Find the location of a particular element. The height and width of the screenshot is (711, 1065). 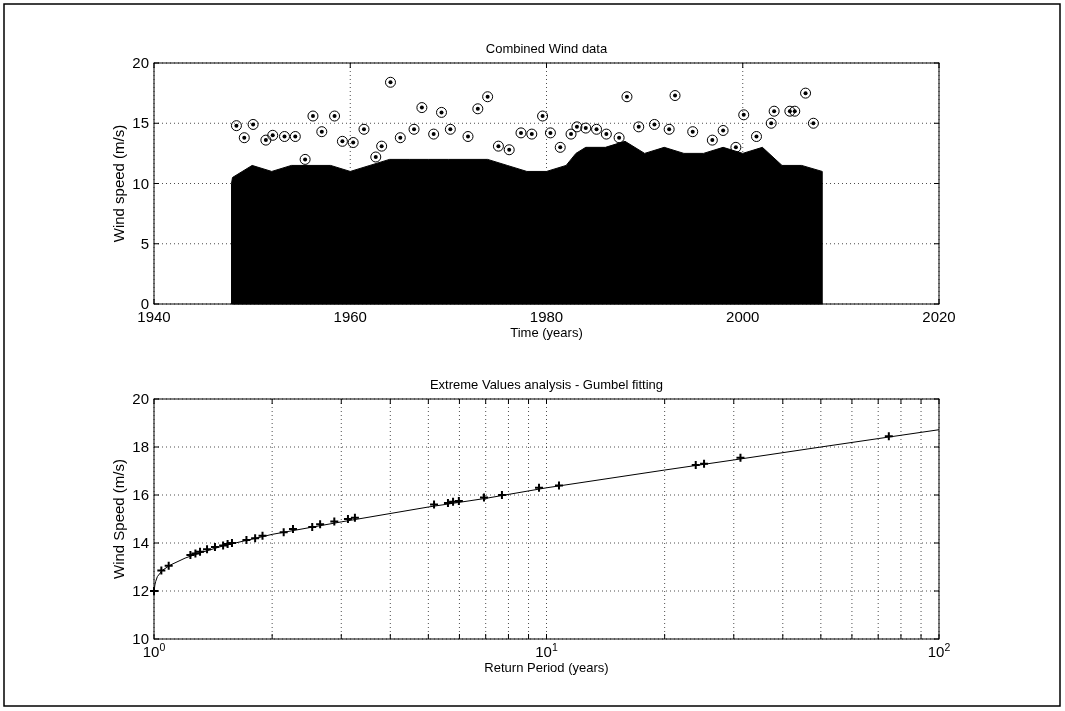

y-axis-title: Wind Speed (m/s) is located at coordinates (118, 519).